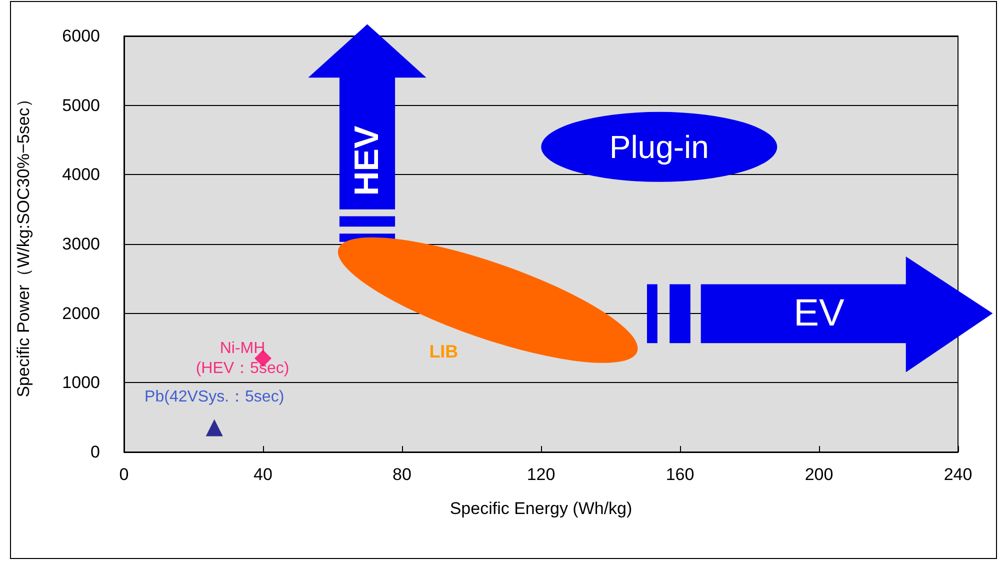 This screenshot has width=1000, height=561. What do you see at coordinates (23, 244) in the screenshot?
I see `y-axis-title: Specific Power（W/kg:SOC30%−5sec）` at bounding box center [23, 244].